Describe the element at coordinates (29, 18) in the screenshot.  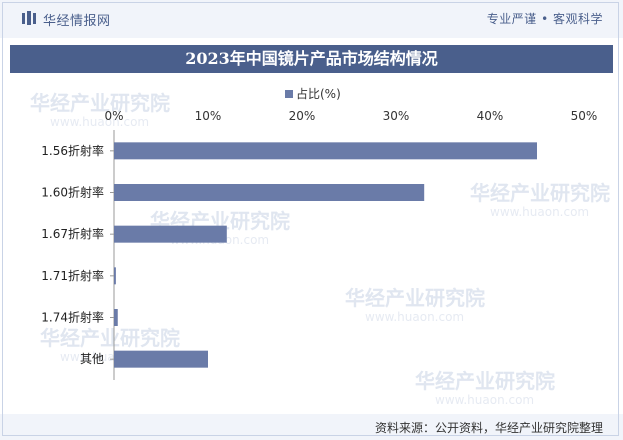
I see `logo-icon` at that location.